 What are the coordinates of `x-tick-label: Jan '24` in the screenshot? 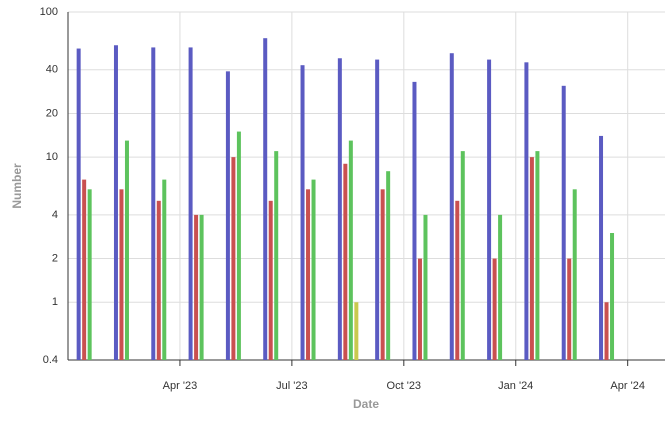 It's located at (515, 386).